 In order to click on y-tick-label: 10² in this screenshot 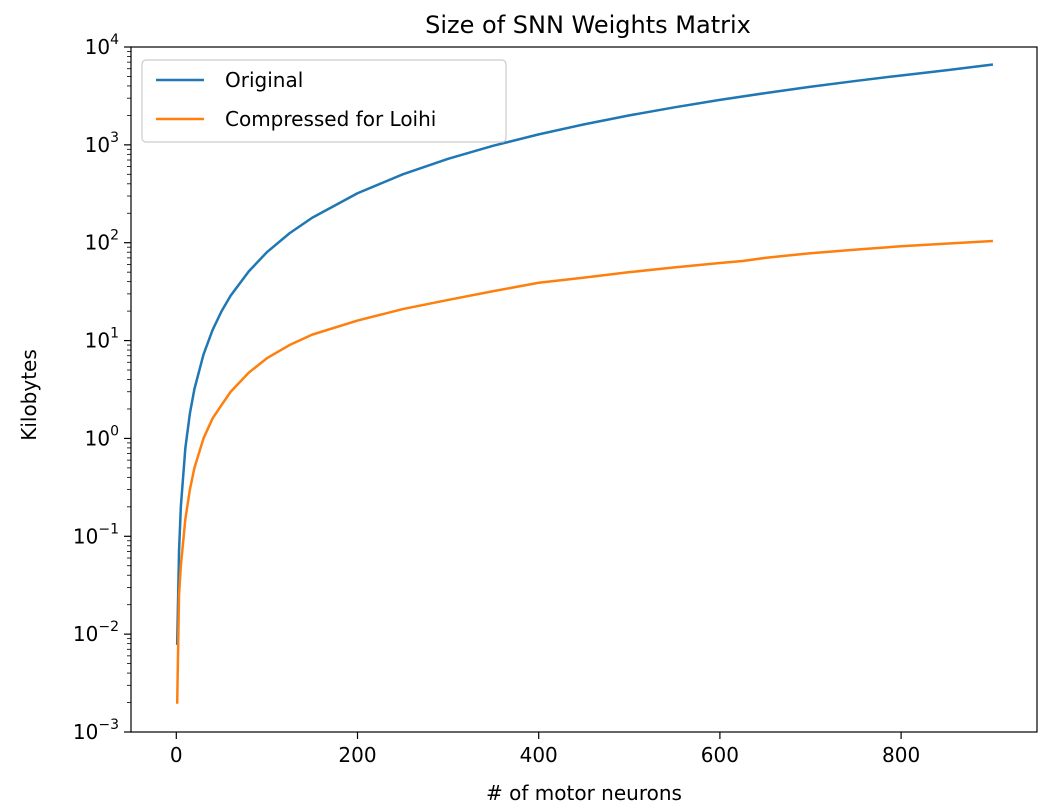, I will do `click(102, 241)`.